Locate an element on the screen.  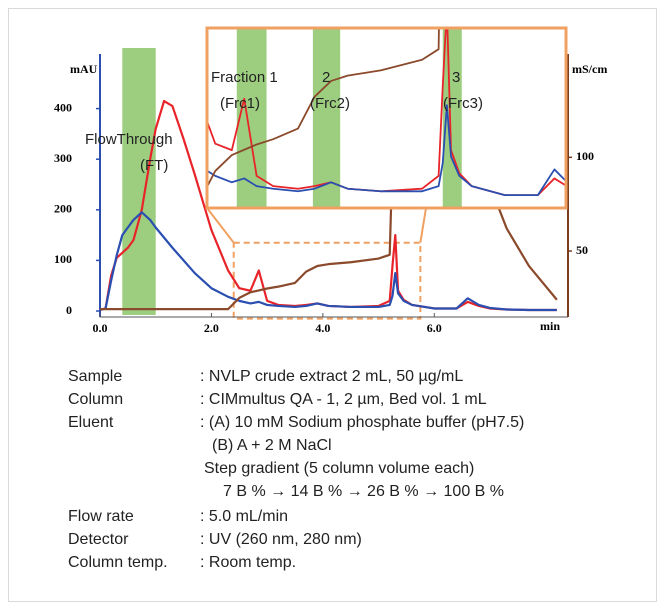
condition-value: : CIMmultus QA - 1, 2 µm, Bed vol. 1 mL is located at coordinates (343, 399).